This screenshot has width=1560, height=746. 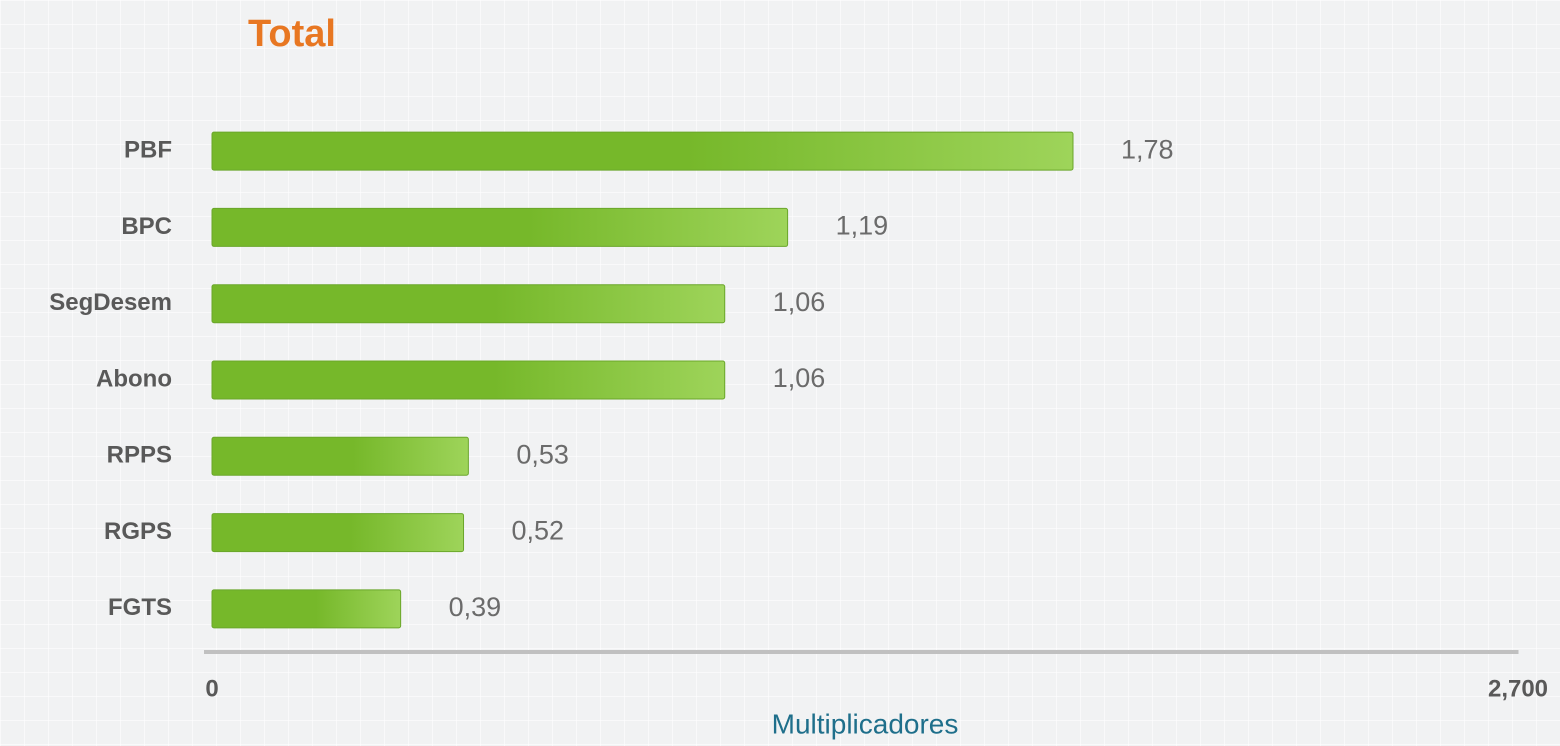 What do you see at coordinates (134, 378) in the screenshot?
I see `y-tick-label: Abono` at bounding box center [134, 378].